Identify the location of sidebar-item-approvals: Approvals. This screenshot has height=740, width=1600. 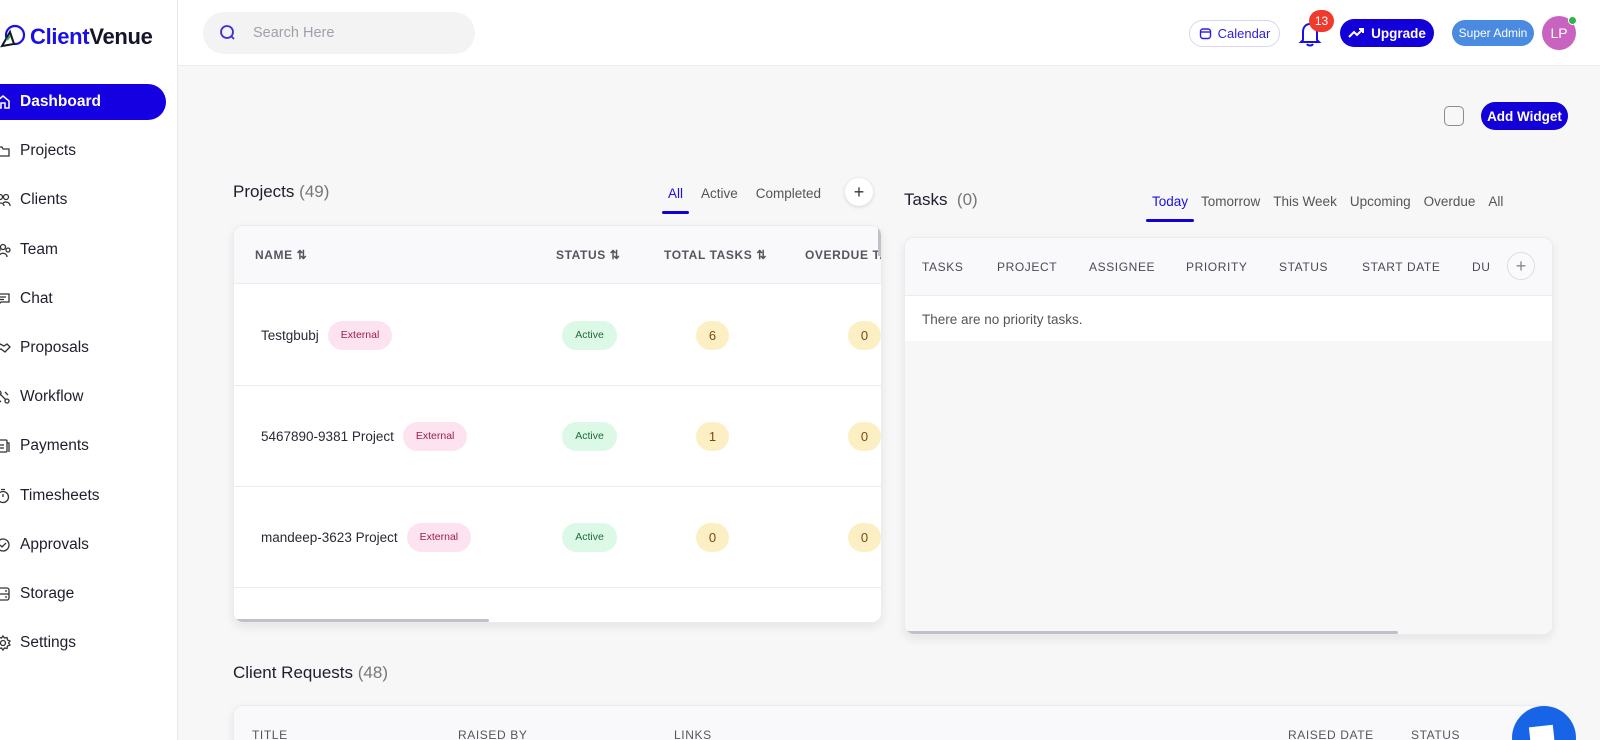
(89, 545).